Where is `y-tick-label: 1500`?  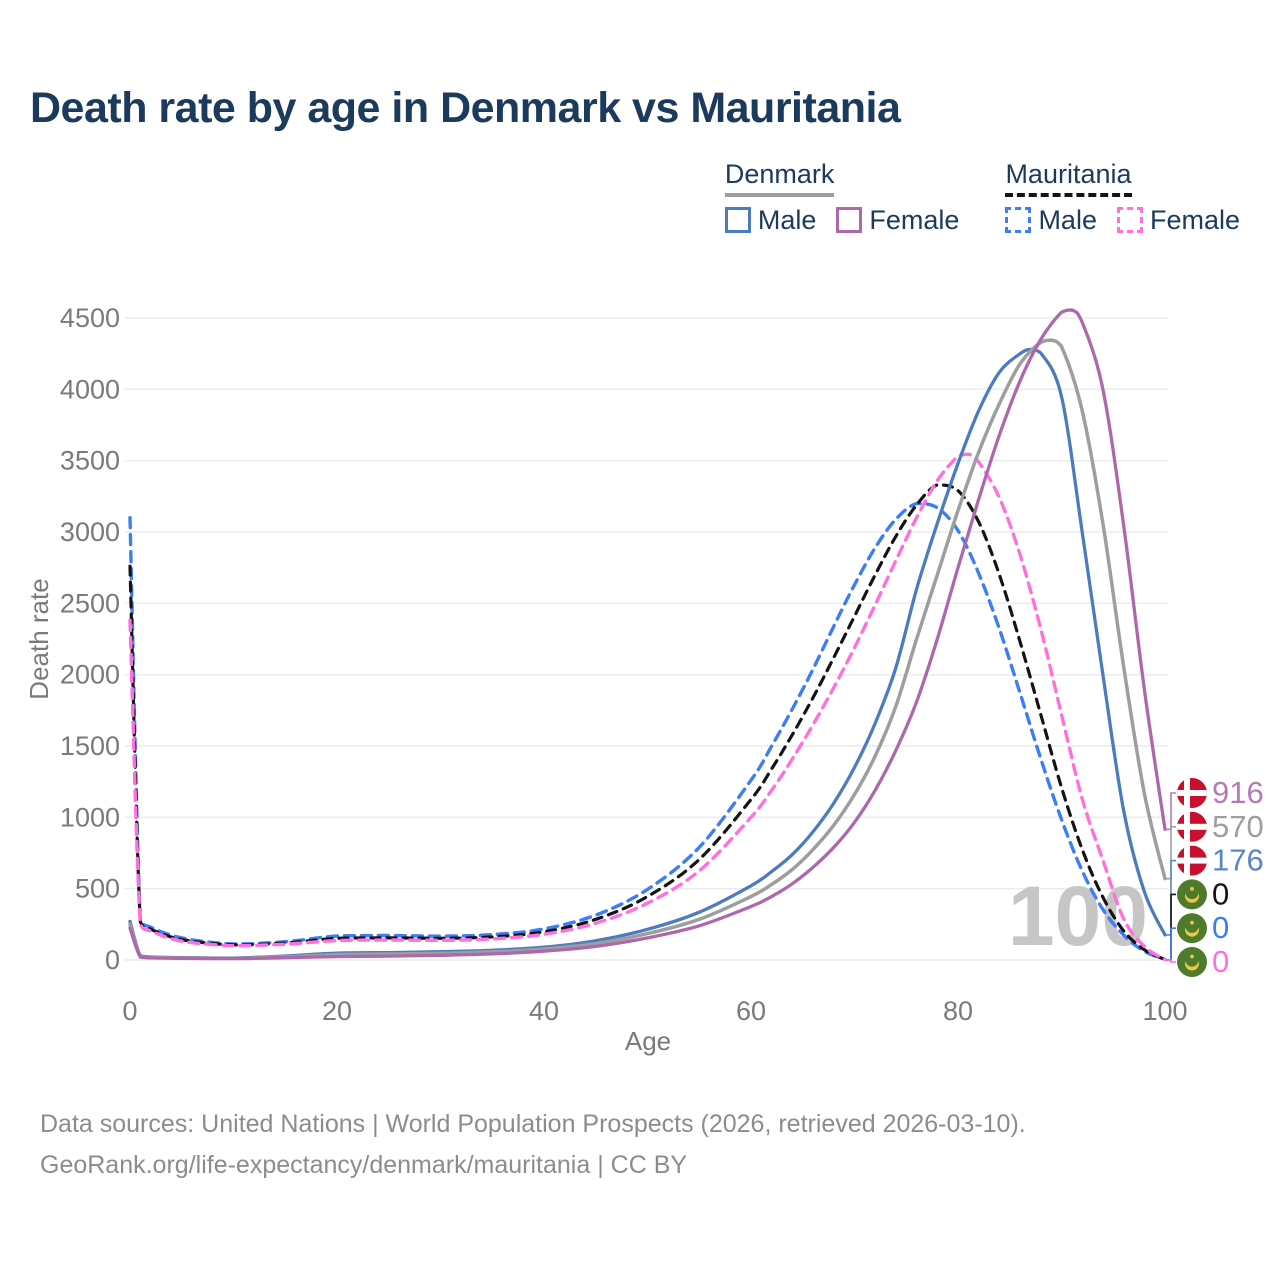 y-tick-label: 1500 is located at coordinates (90, 746).